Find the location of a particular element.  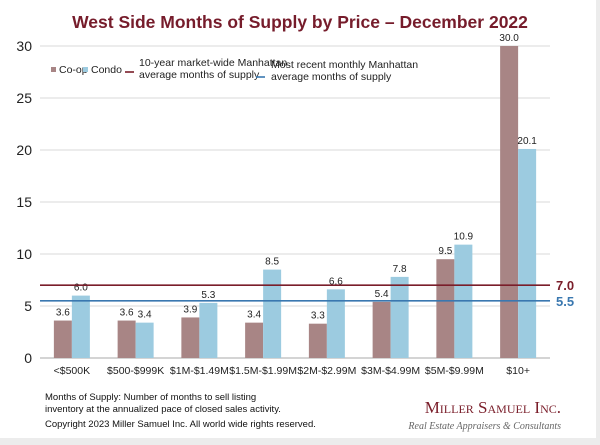

y-tick-label: 15 is located at coordinates (24, 202).